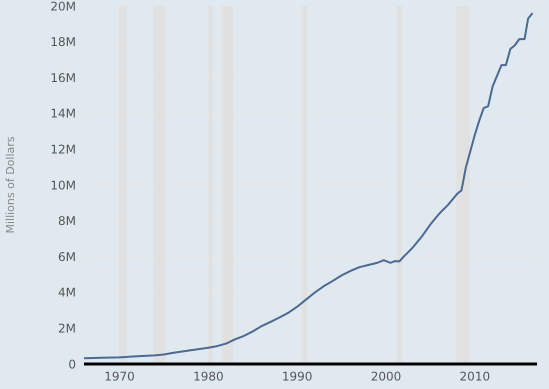 The height and width of the screenshot is (389, 549). Describe the element at coordinates (475, 377) in the screenshot. I see `x-tick-label: 2010` at that location.